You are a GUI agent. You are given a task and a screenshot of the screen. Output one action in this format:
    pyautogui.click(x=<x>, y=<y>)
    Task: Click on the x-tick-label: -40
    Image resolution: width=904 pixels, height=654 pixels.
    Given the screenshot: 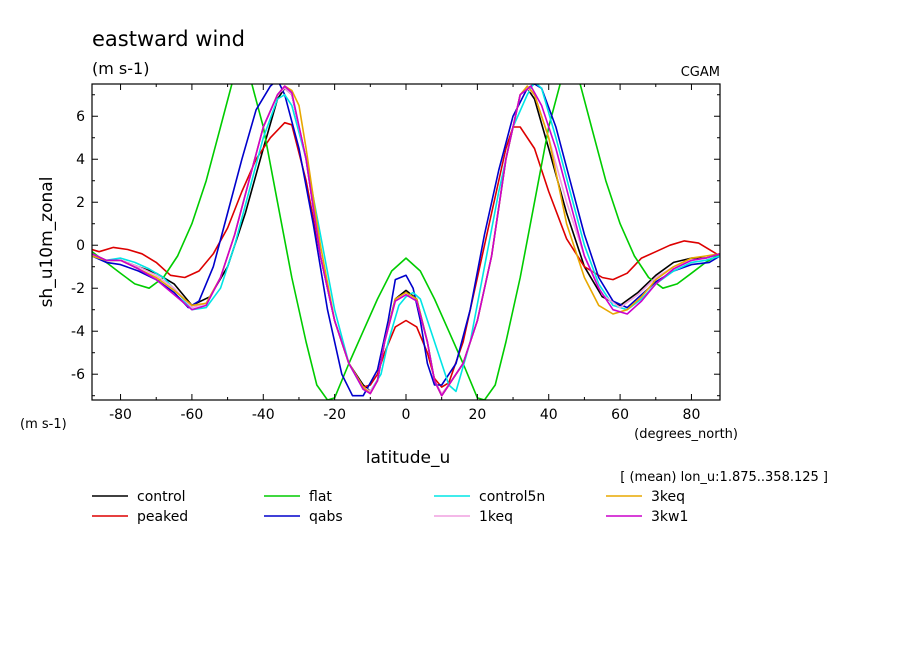 What is the action you would take?
    pyautogui.click(x=263, y=415)
    